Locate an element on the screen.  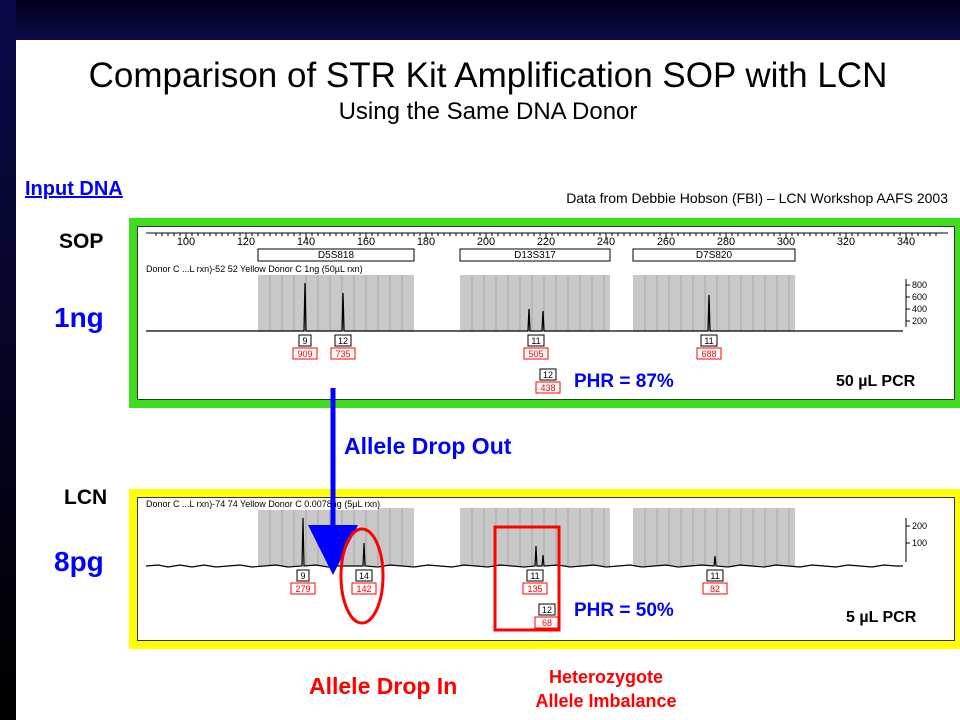
x-tick-label: 180 is located at coordinates (426, 242).